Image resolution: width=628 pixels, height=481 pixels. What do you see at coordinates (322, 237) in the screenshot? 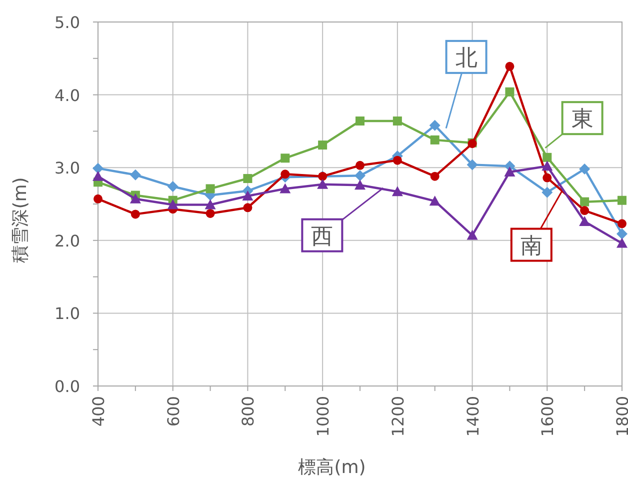
I see `series-label: 西` at bounding box center [322, 237].